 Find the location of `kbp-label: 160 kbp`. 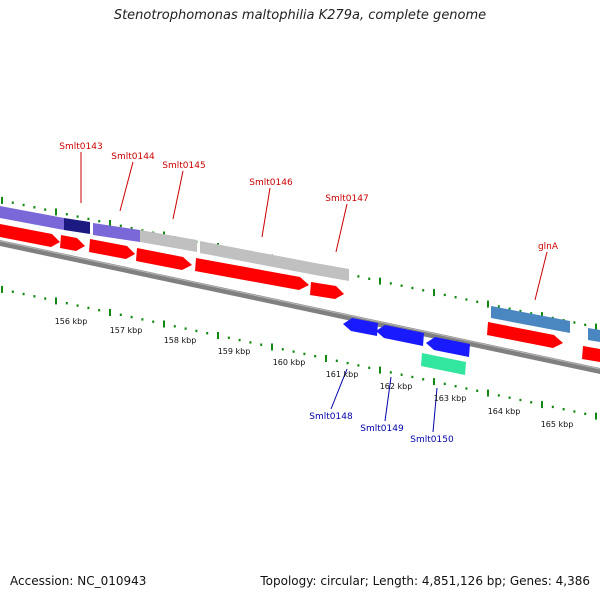

kbp-label: 160 kbp is located at coordinates (289, 362).